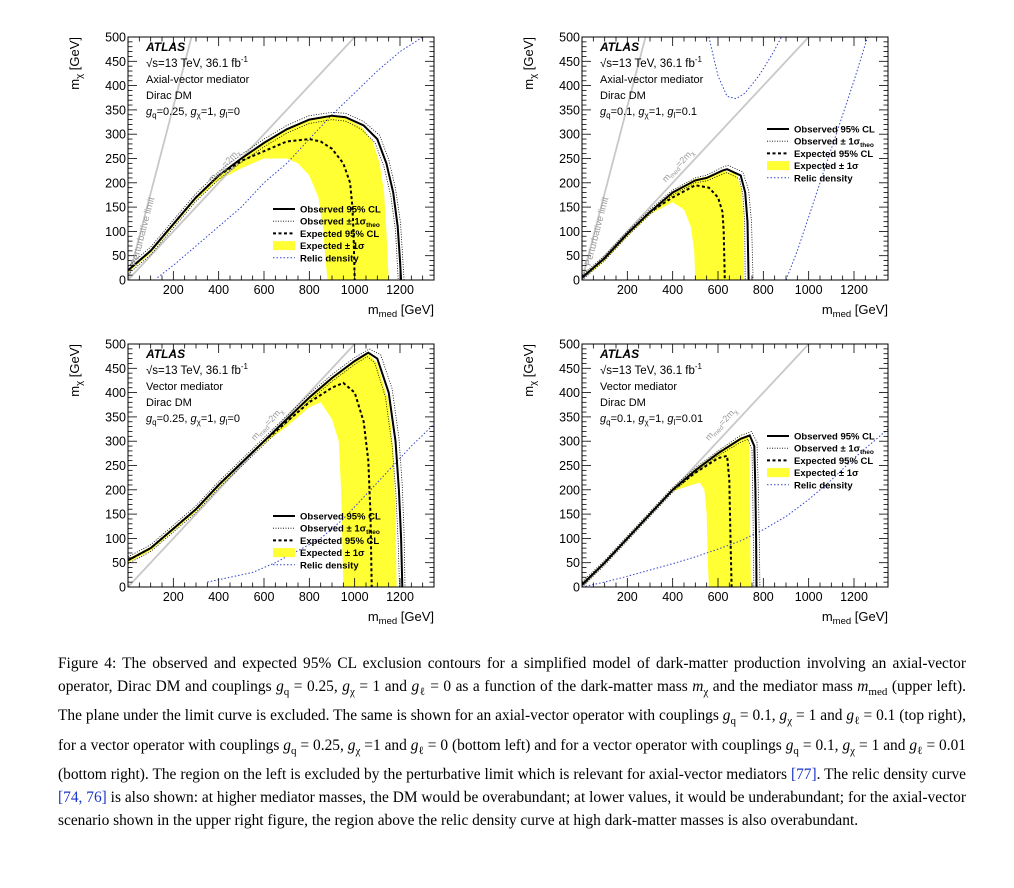 The height and width of the screenshot is (888, 1014). I want to click on x-tick-label: 1200, so click(400, 597).